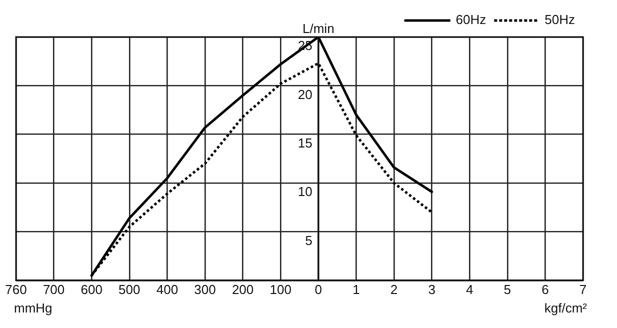 Image resolution: width=617 pixels, height=328 pixels. What do you see at coordinates (356, 289) in the screenshot?
I see `x-tick-label: 1` at bounding box center [356, 289].